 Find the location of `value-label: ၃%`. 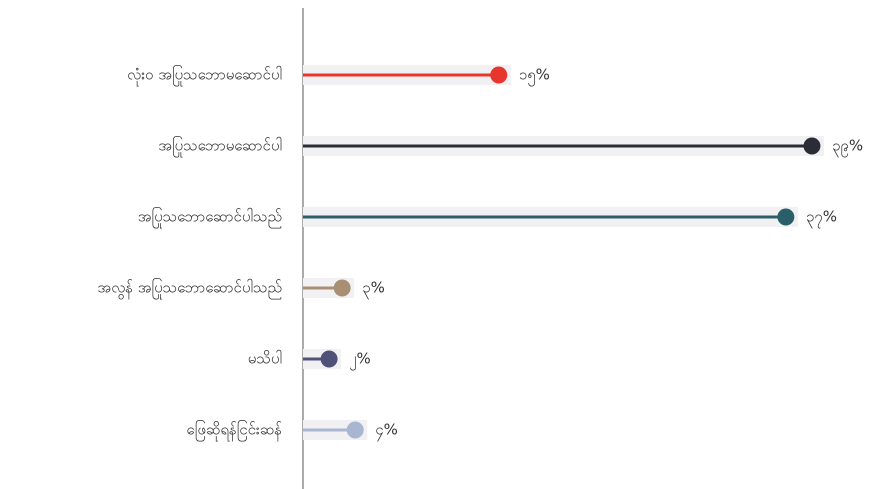

value-label: ၃% is located at coordinates (373, 289).